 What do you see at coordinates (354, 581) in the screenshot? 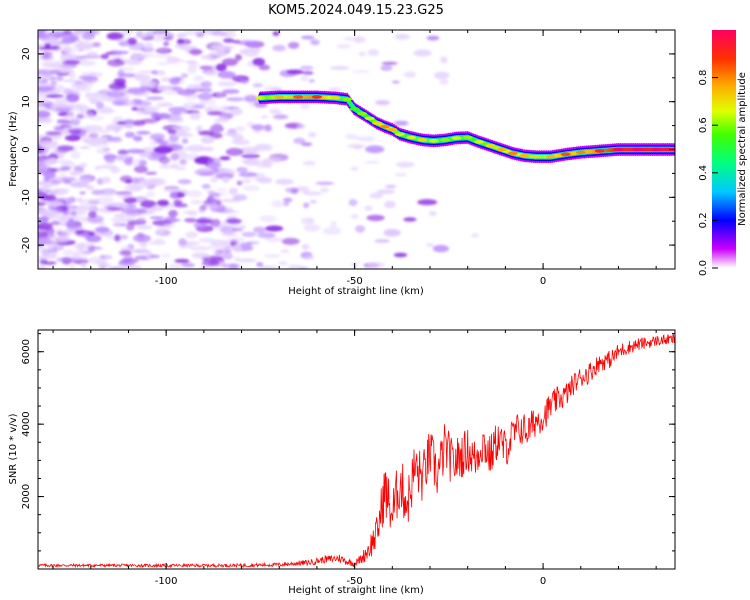
I see `x-tick-label: -50` at bounding box center [354, 581].